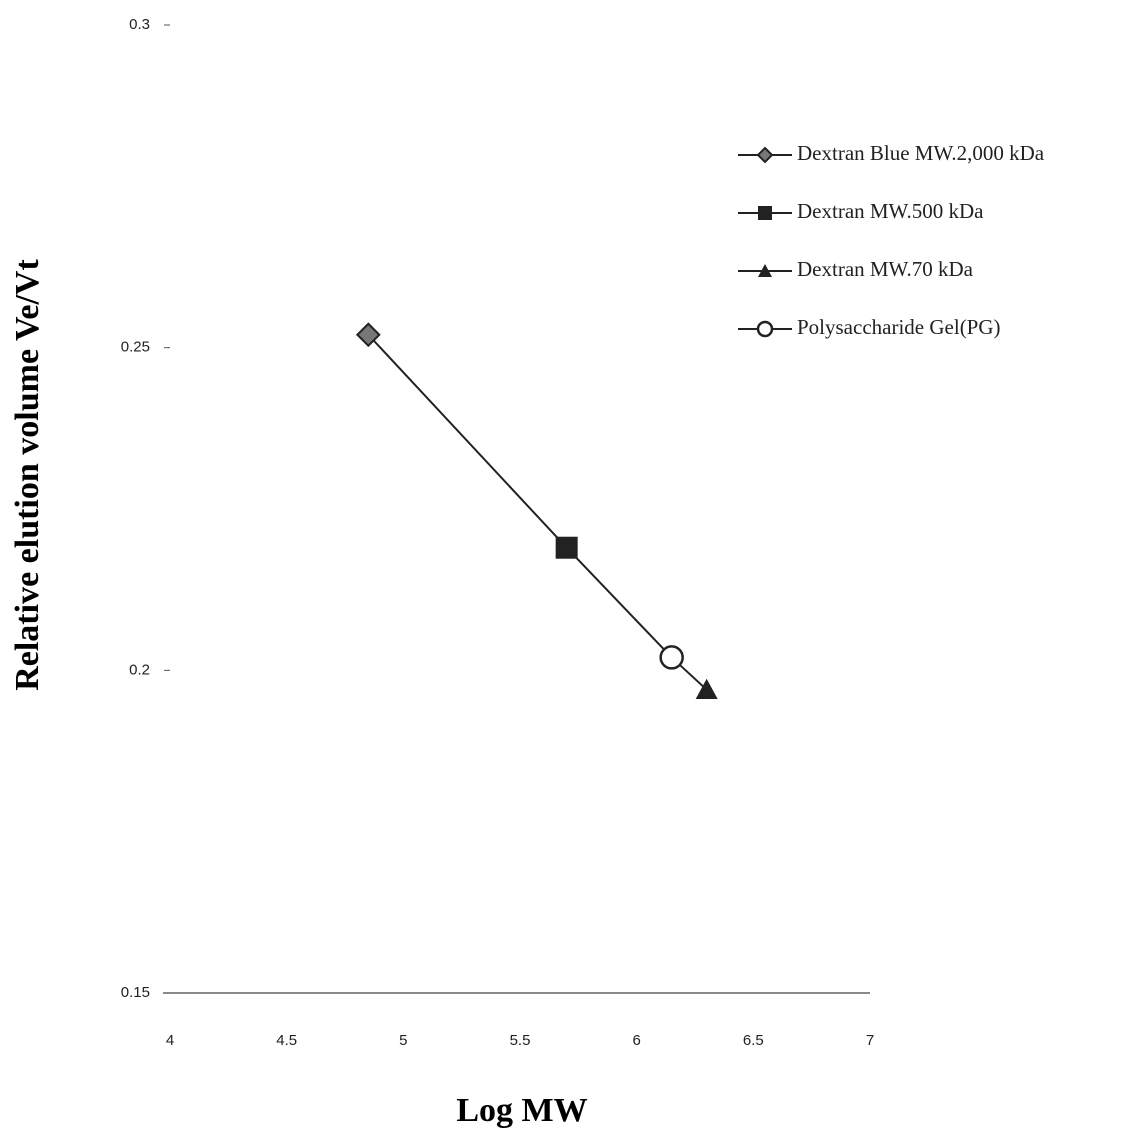 The width and height of the screenshot is (1124, 1137). I want to click on legend-label: Polysaccharide Gel(PG), so click(899, 327).